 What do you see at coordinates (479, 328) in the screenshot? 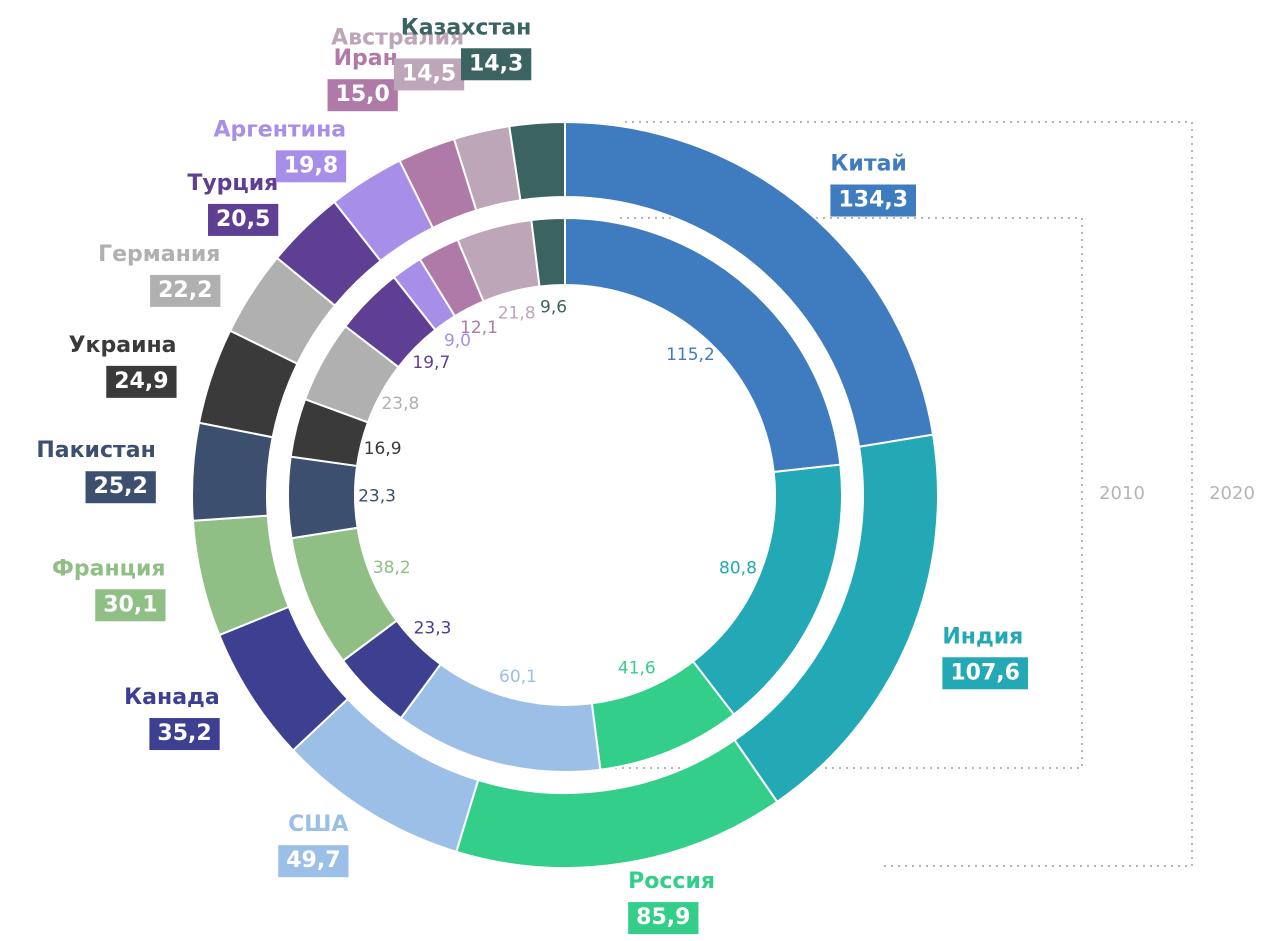
I see `inner-value-label: 12,1` at bounding box center [479, 328].